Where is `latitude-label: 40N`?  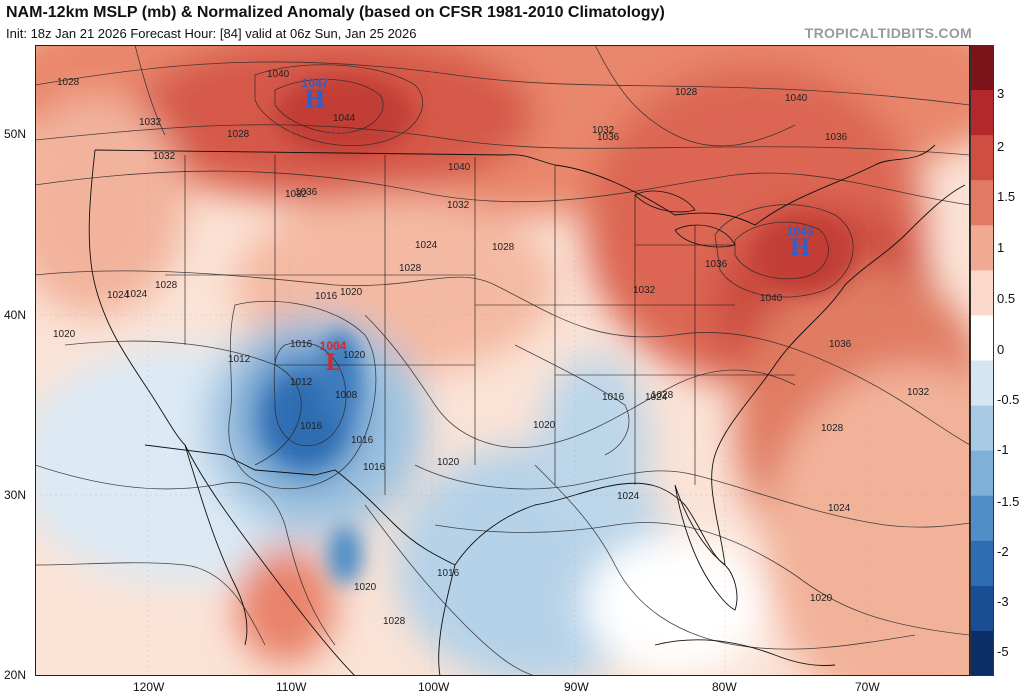
latitude-label: 40N is located at coordinates (15, 315).